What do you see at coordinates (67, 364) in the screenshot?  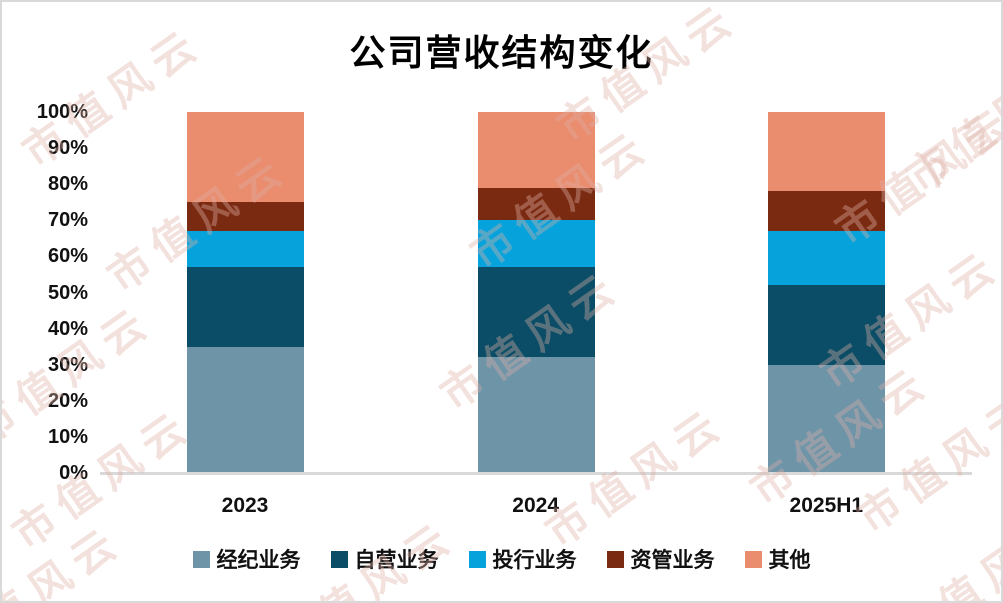 I see `y-tick-label: 30%` at bounding box center [67, 364].